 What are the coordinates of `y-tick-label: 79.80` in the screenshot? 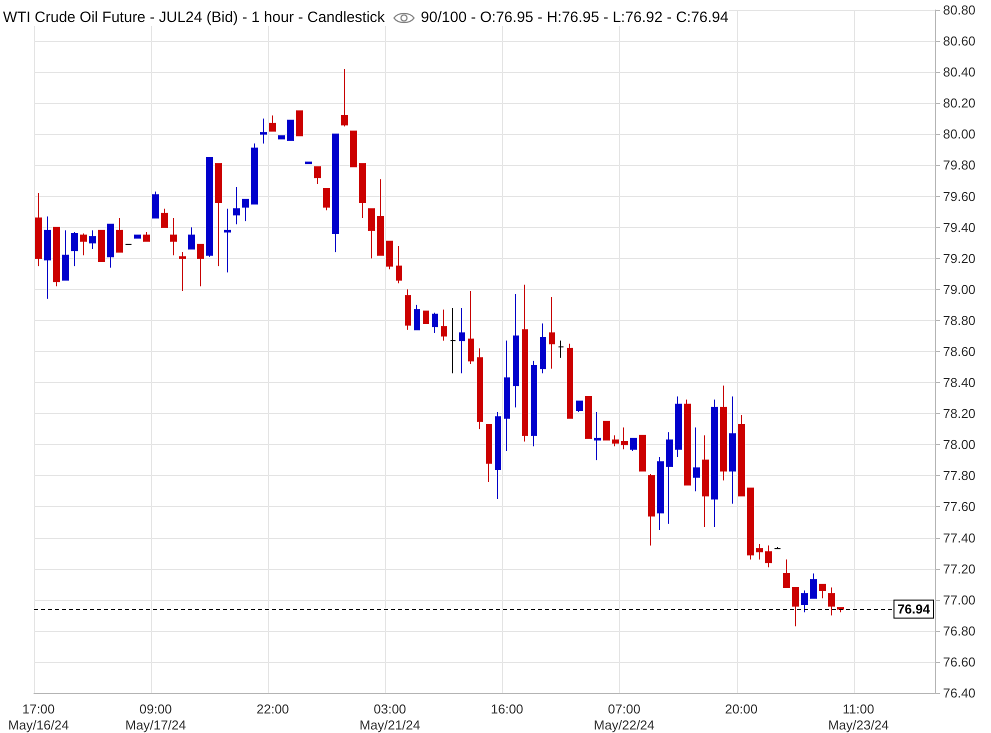 It's located at (959, 165).